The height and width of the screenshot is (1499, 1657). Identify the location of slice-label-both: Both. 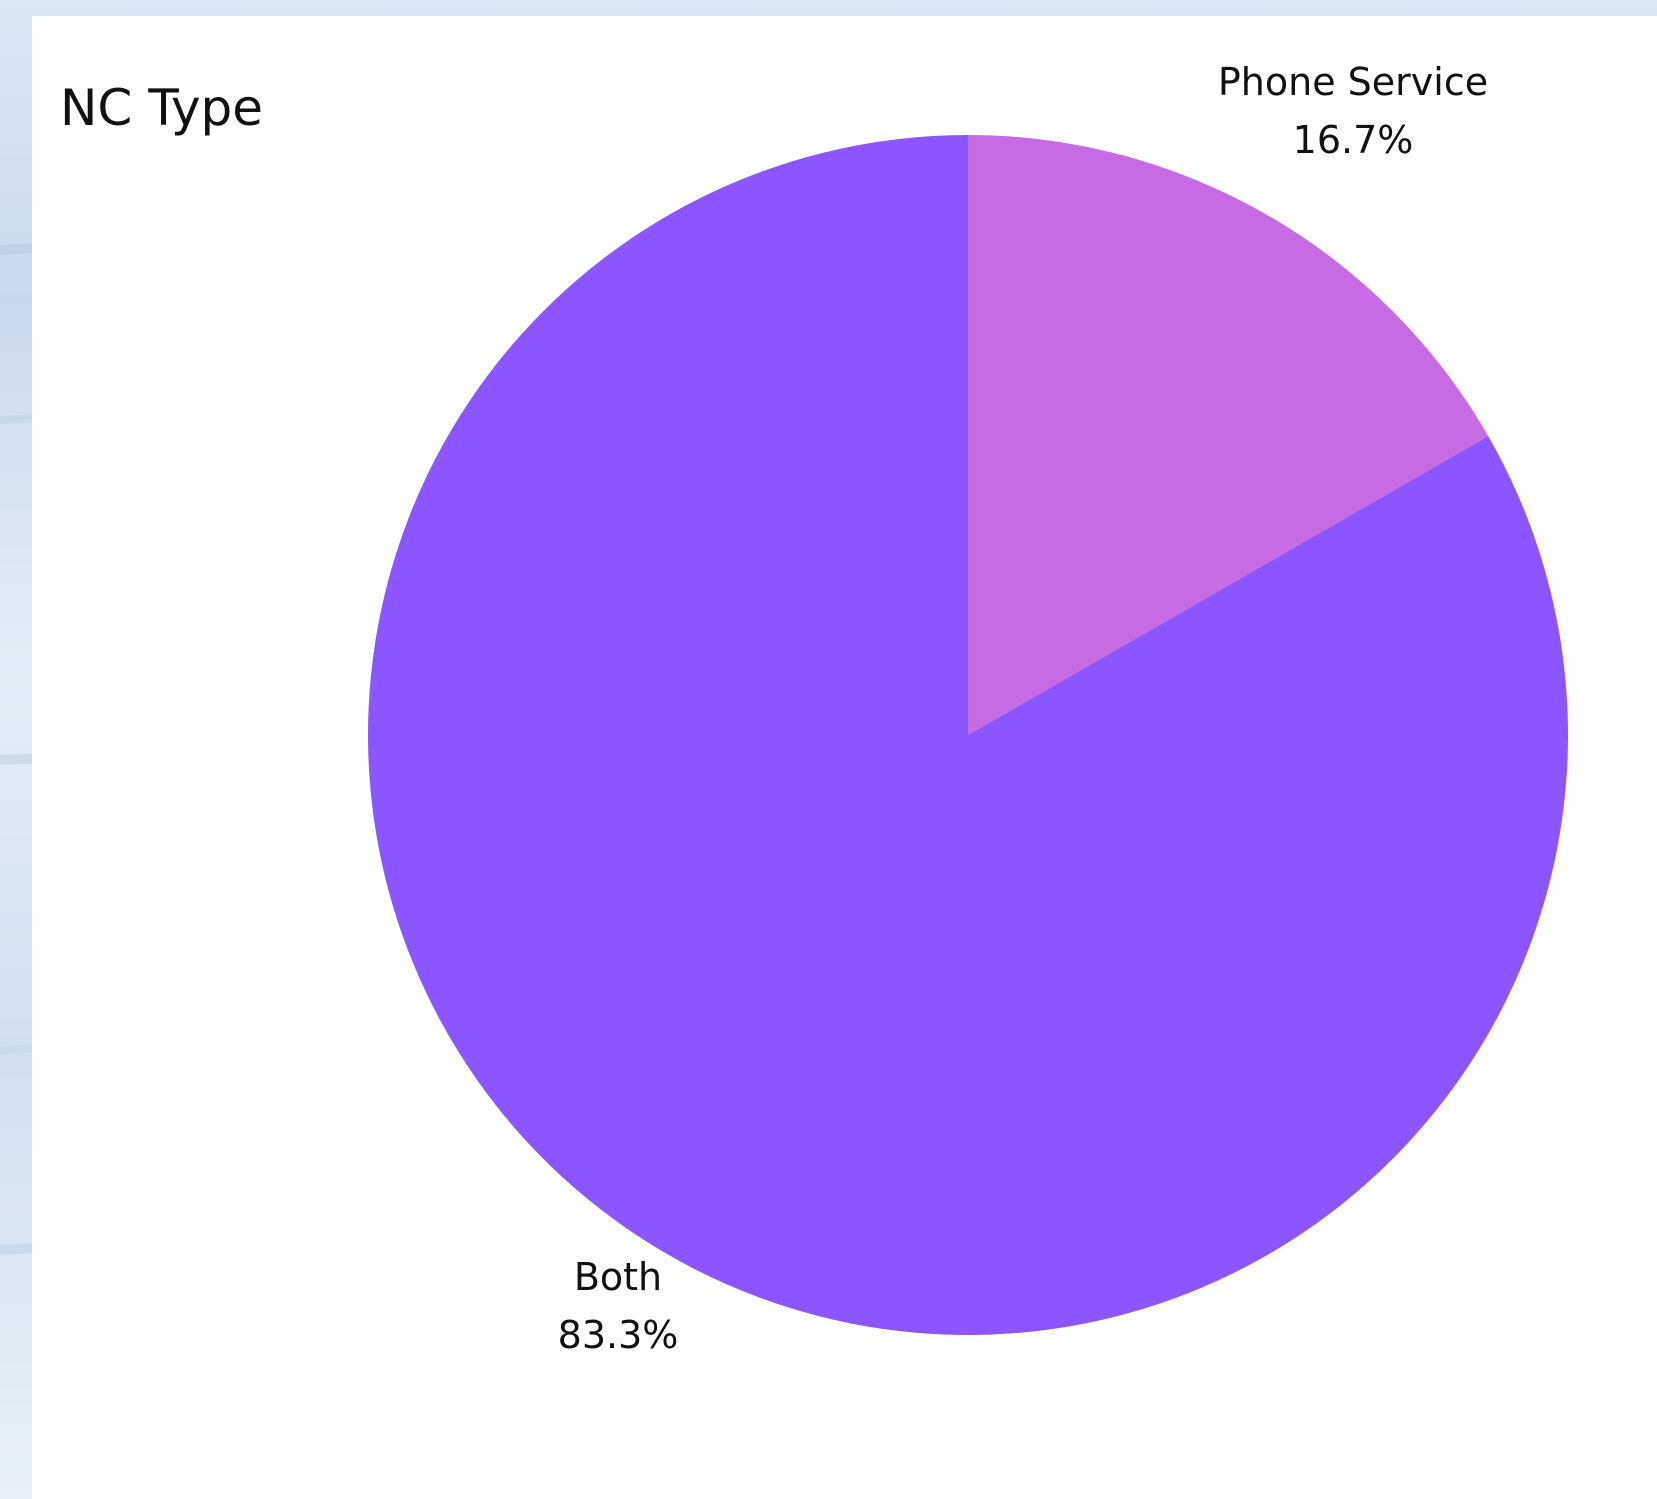
(618, 1277).